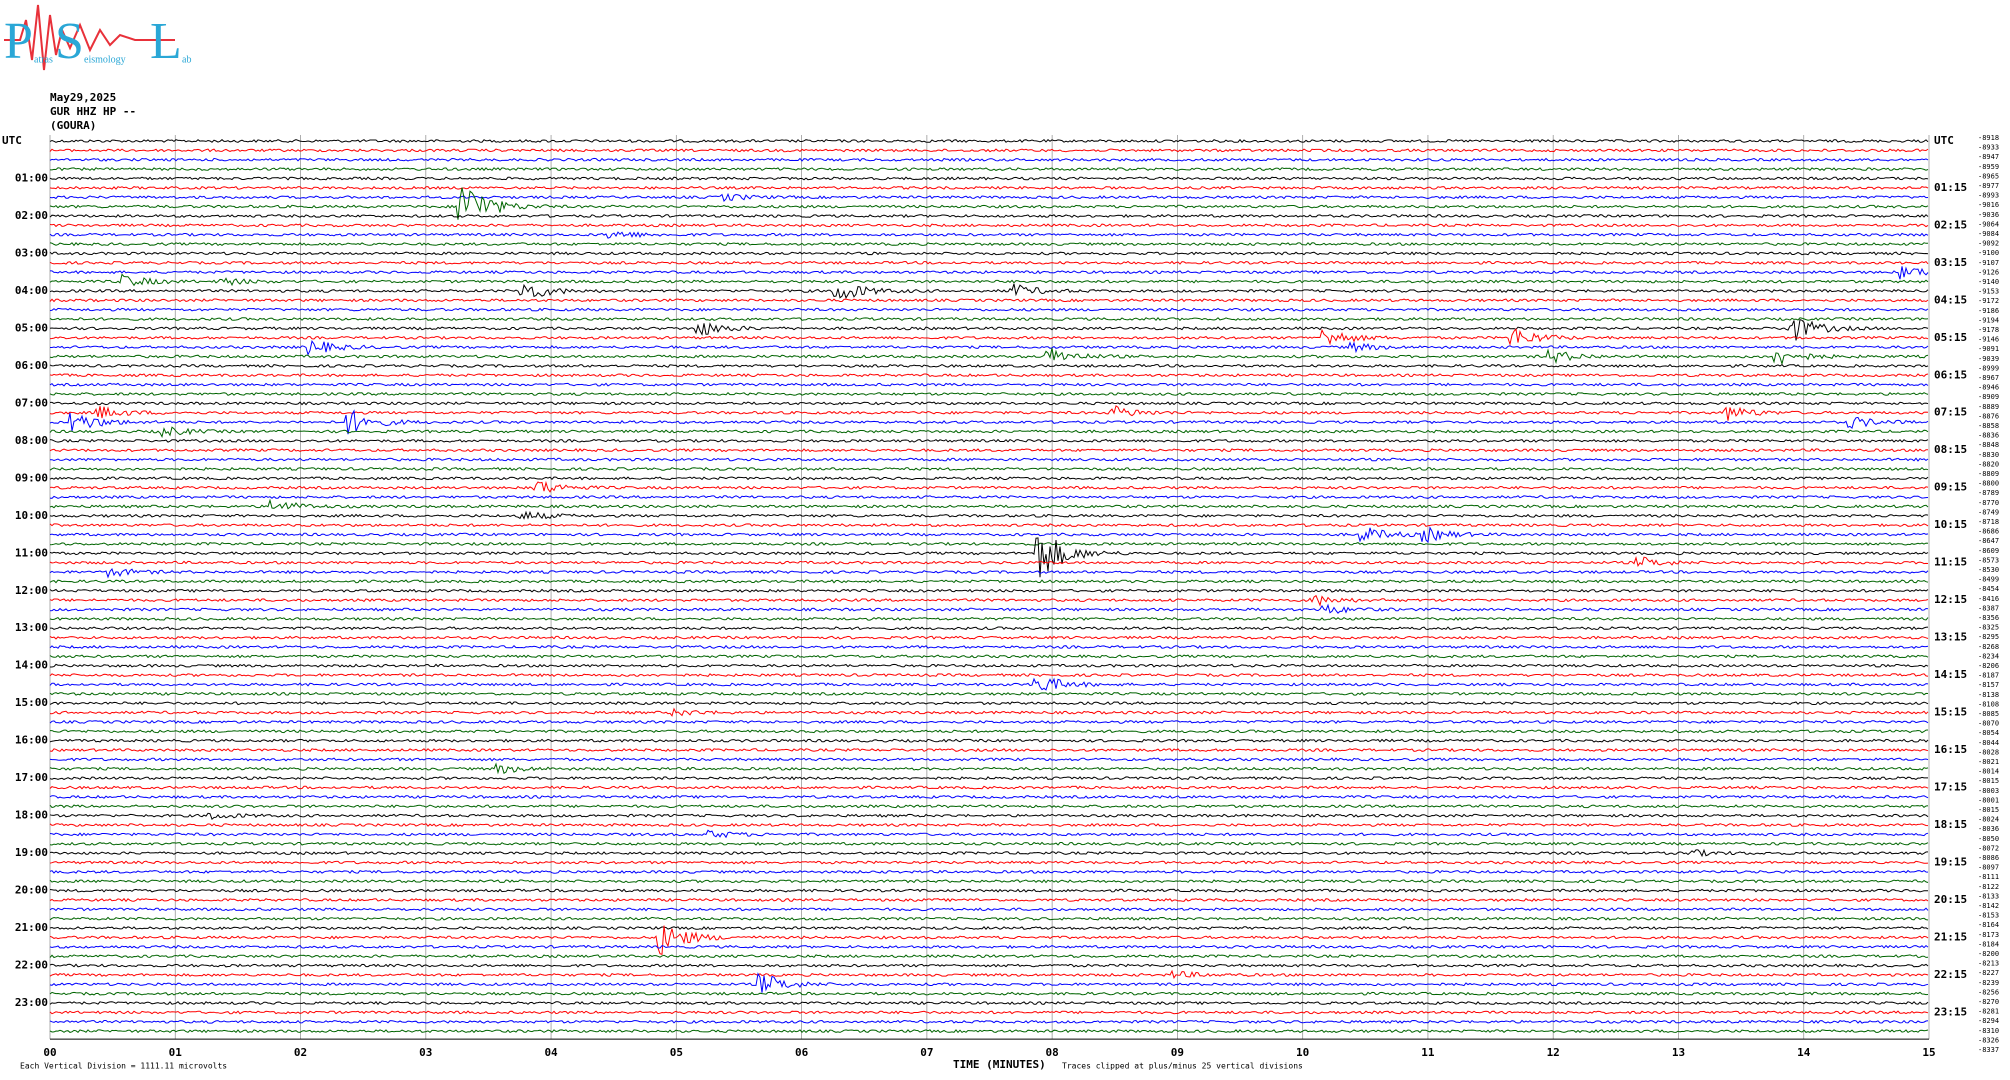 This screenshot has width=2010, height=1080. What do you see at coordinates (1988, 292) in the screenshot?
I see `trace-value: -9153` at bounding box center [1988, 292].